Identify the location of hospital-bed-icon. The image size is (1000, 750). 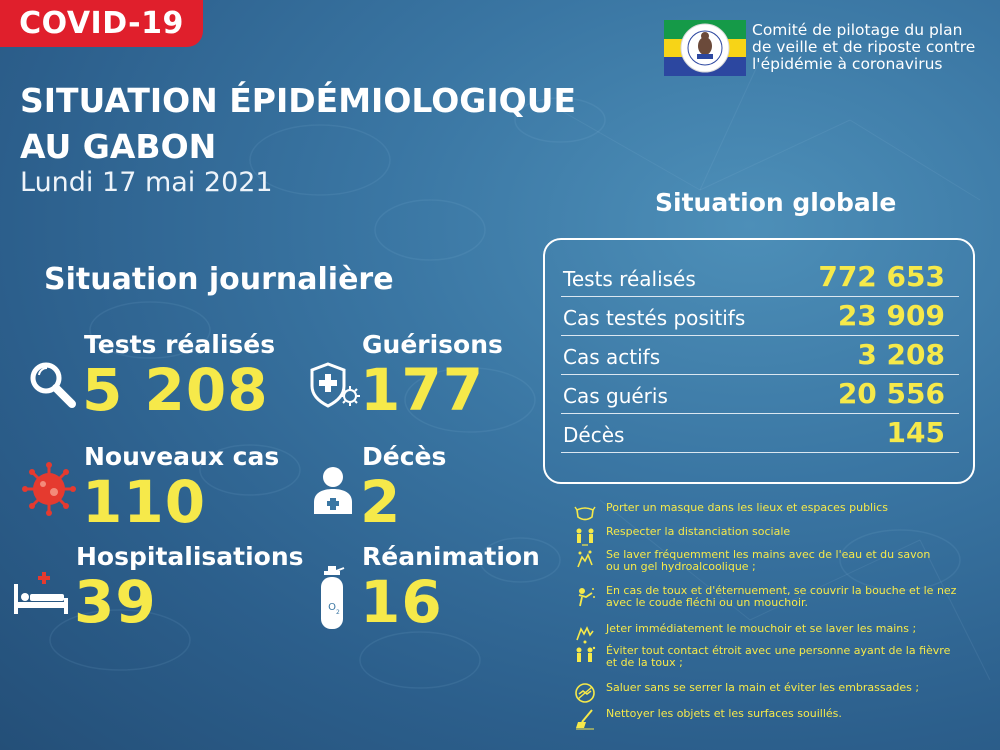
(41, 593).